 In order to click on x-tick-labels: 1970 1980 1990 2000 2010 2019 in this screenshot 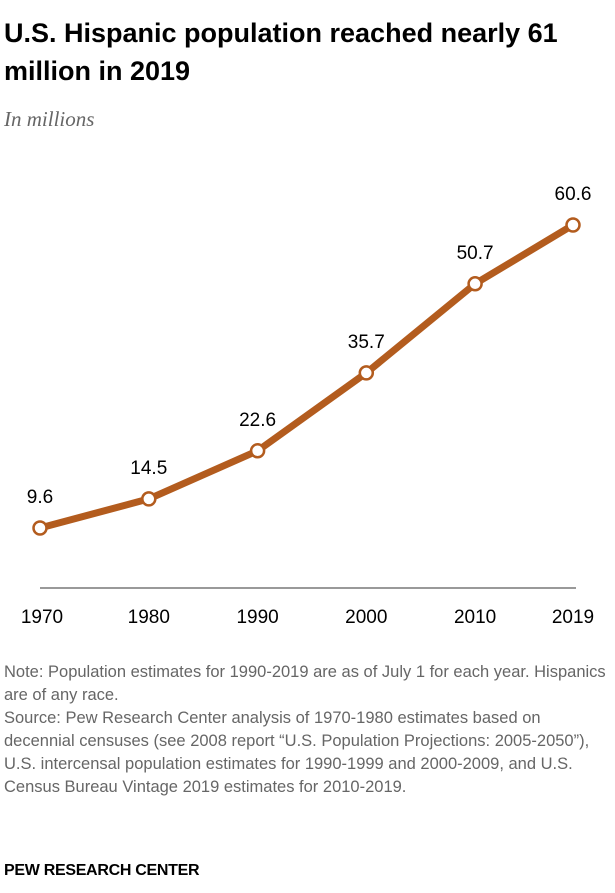, I will do `click(307, 617)`.